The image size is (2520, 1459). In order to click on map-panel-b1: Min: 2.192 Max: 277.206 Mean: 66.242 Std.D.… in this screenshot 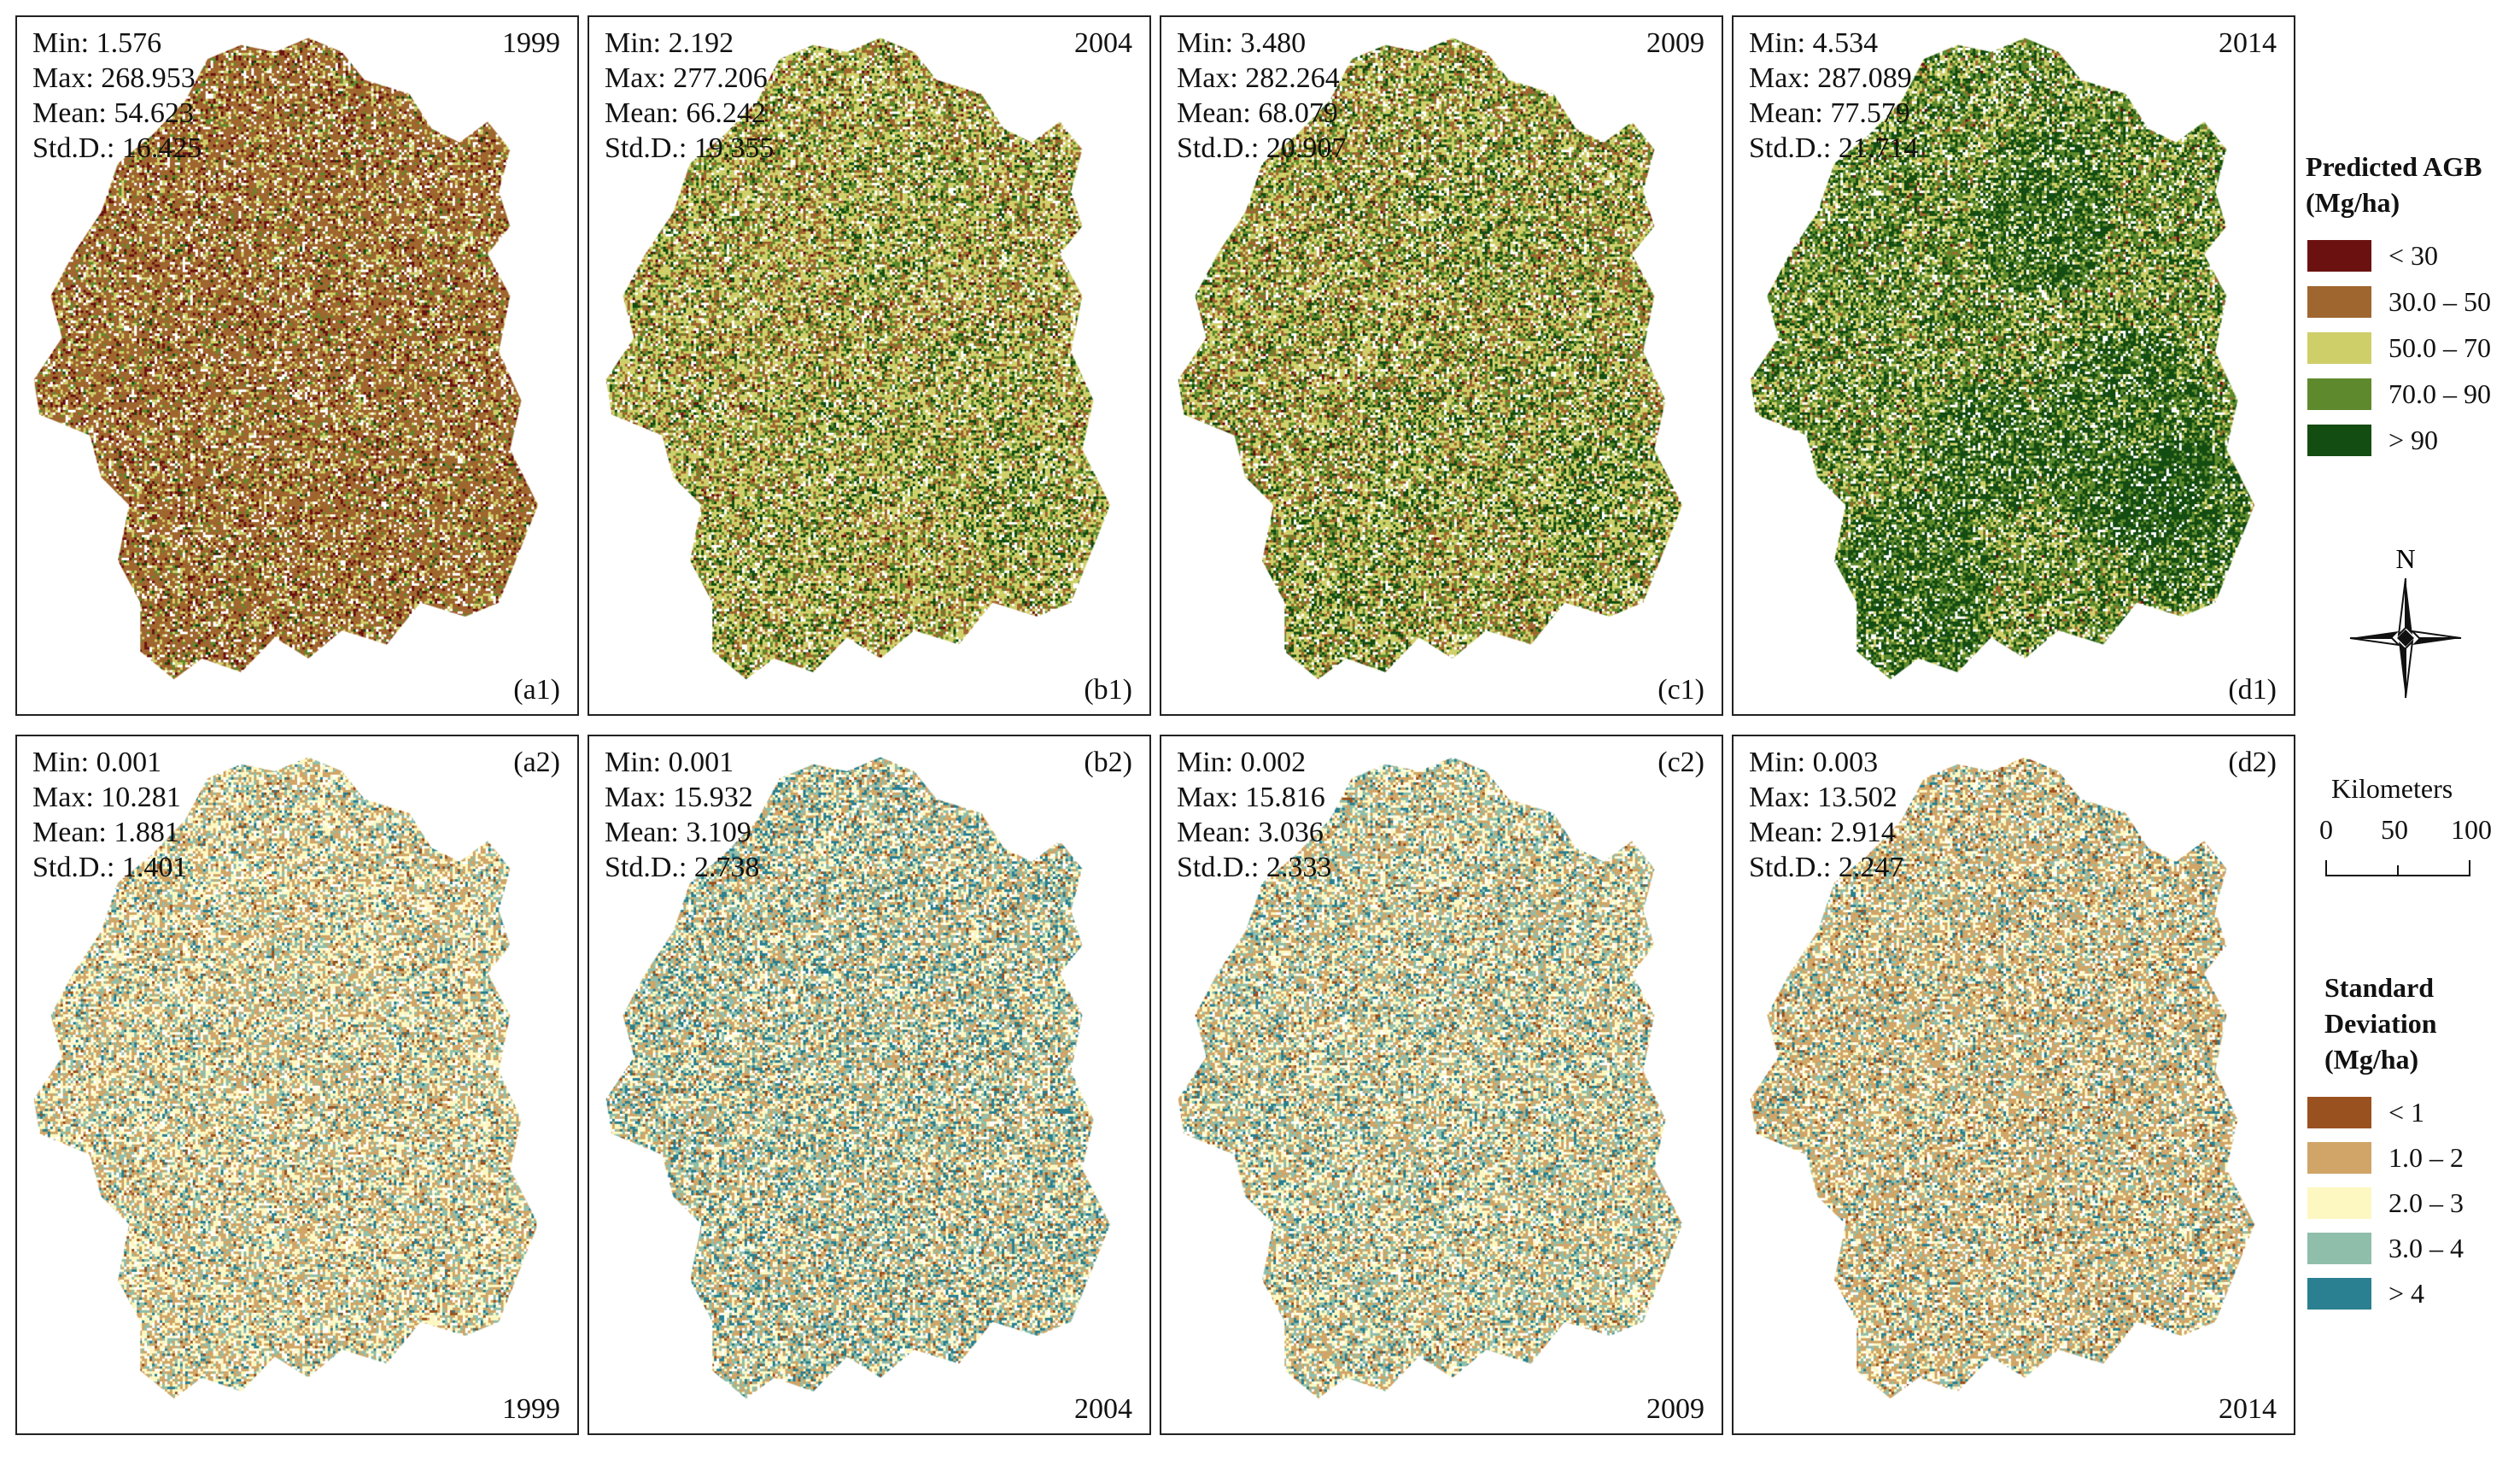, I will do `click(870, 365)`.